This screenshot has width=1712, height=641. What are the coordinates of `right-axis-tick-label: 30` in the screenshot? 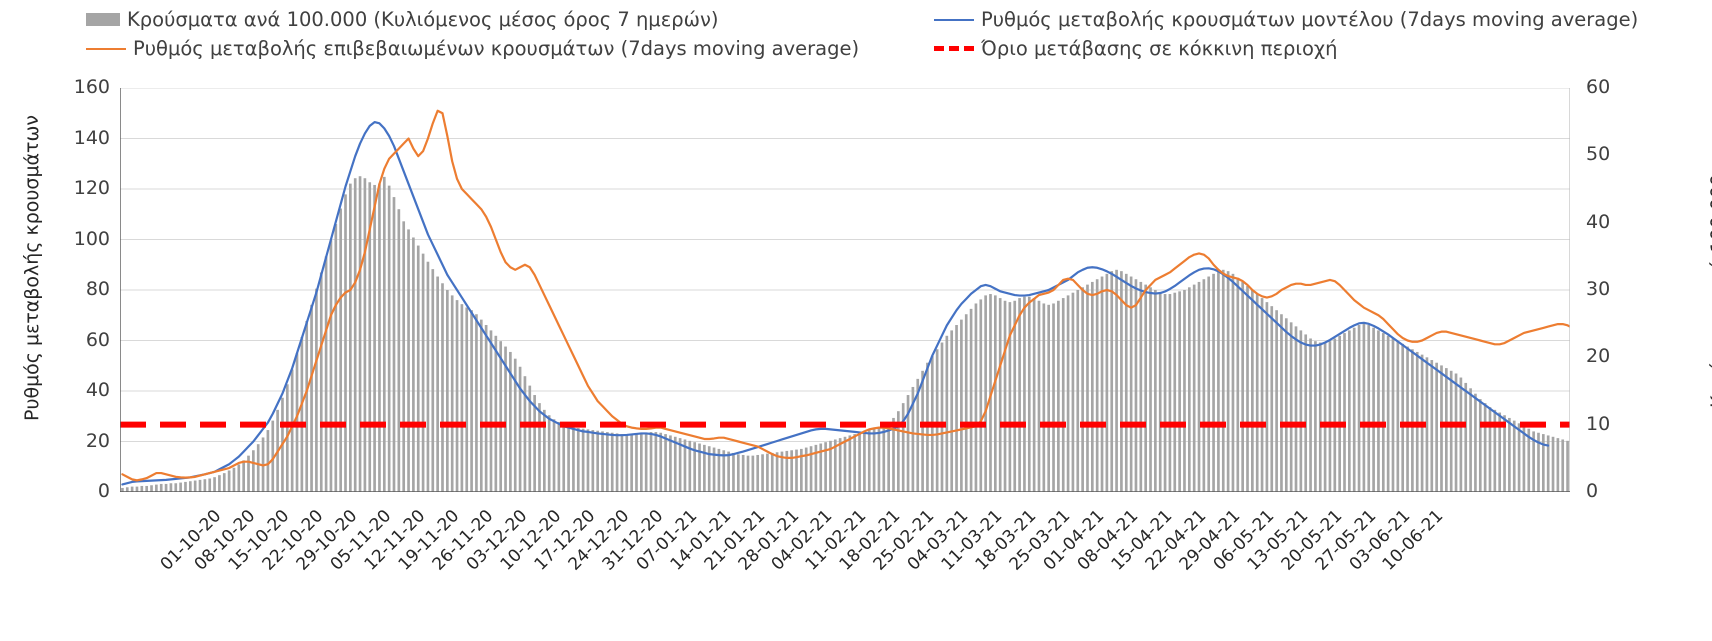 It's located at (1598, 289).